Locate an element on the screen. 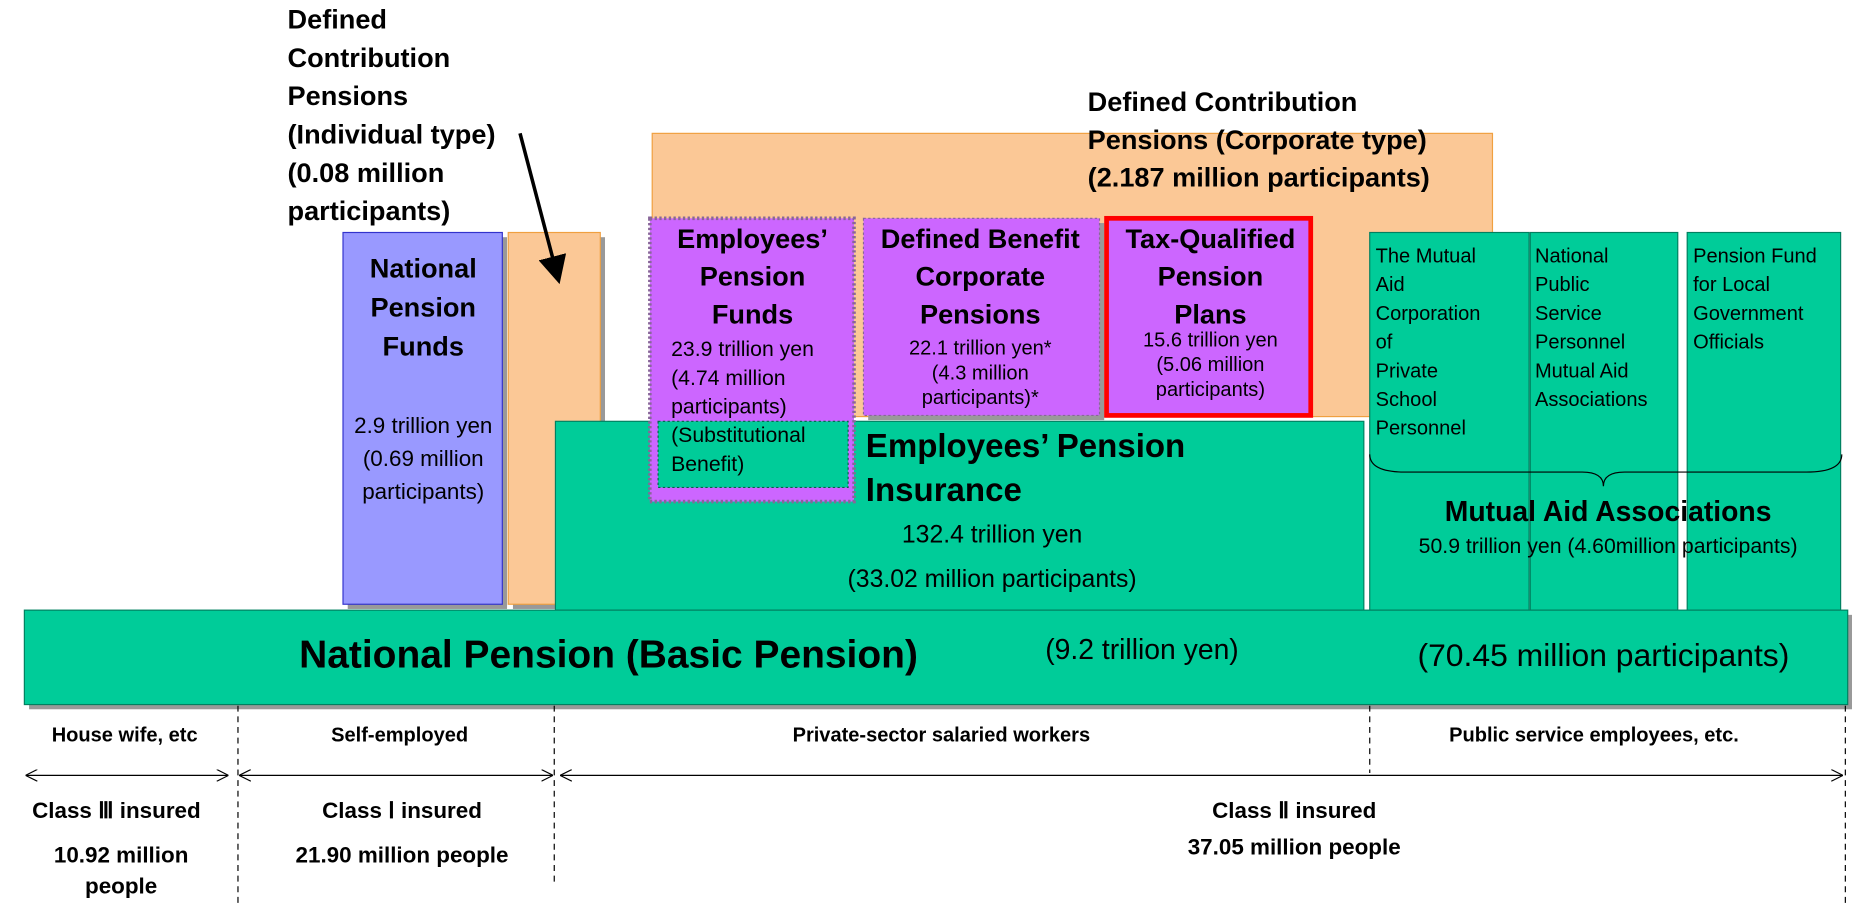 The width and height of the screenshot is (1852, 904). label: Public service employees, etc. is located at coordinates (1594, 736).